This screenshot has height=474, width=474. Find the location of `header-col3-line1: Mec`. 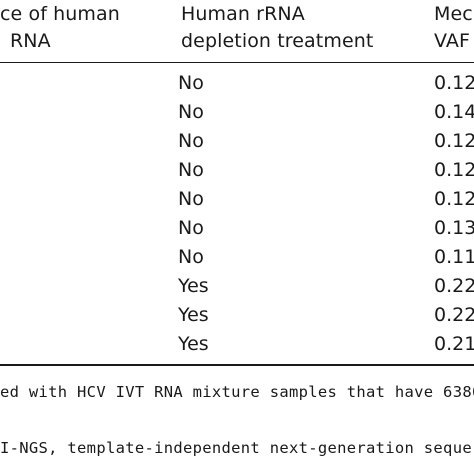

header-col3-line1: Mec is located at coordinates (453, 14).